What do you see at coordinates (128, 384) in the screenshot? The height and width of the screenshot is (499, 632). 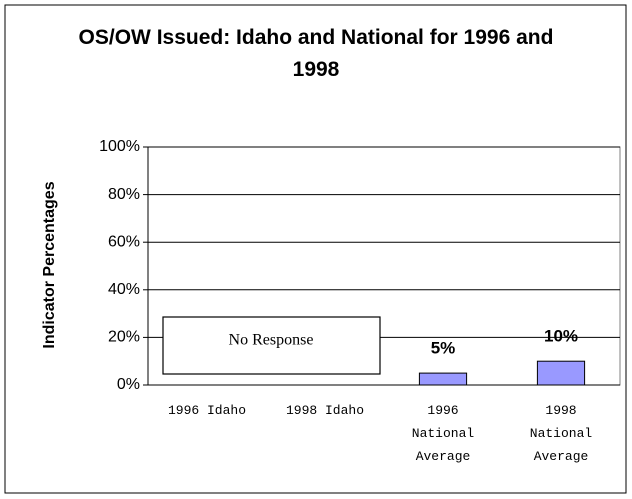 I see `y-tick-label: 0%` at bounding box center [128, 384].